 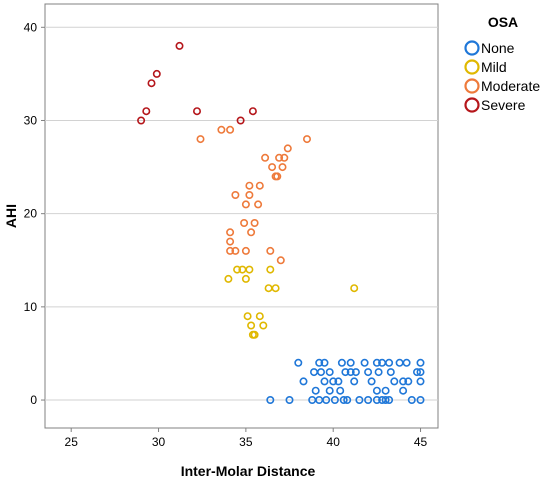 I want to click on legend-marker-severe, so click(x=472, y=105).